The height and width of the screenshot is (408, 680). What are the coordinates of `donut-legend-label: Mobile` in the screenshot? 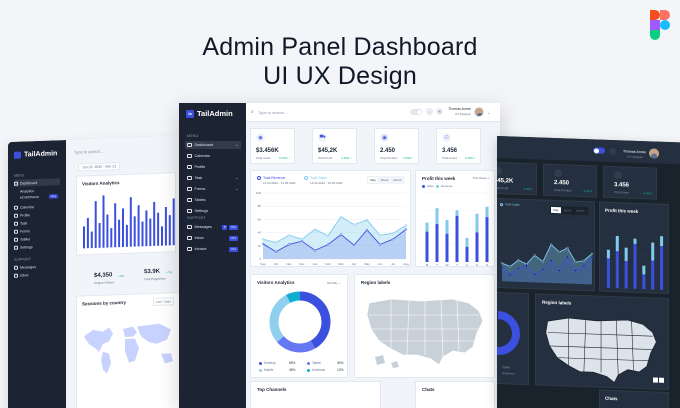 It's located at (269, 370).